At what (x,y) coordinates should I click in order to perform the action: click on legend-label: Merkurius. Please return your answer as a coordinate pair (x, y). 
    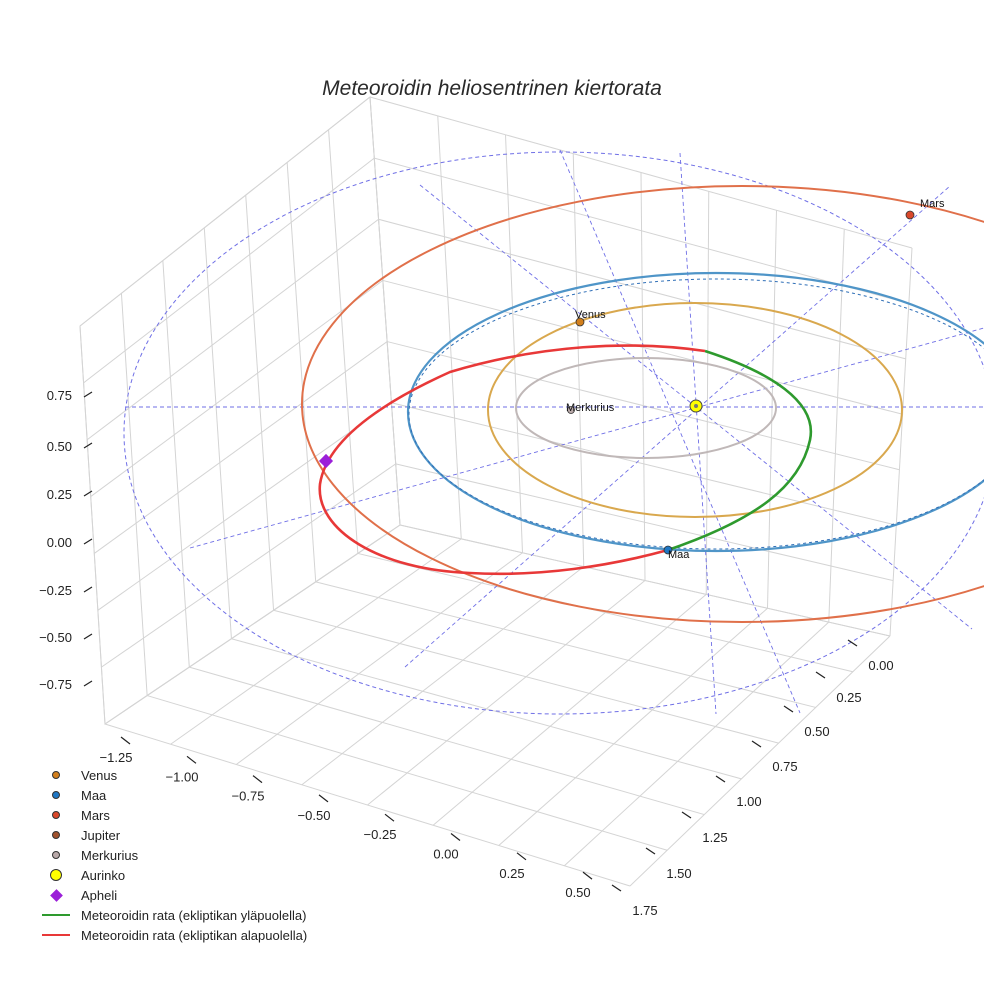
    Looking at the image, I should click on (110, 855).